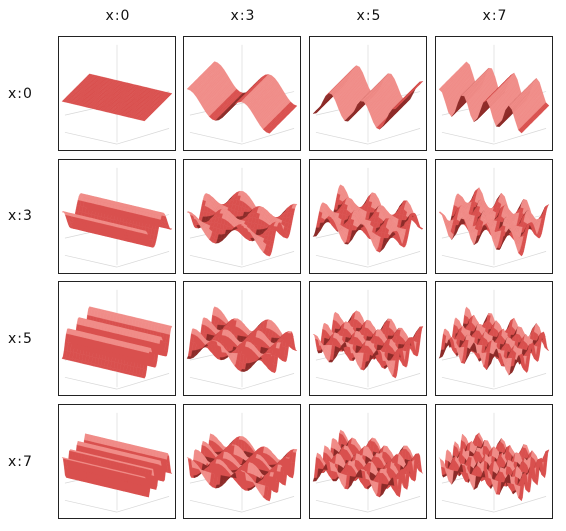  Describe the element at coordinates (20, 339) in the screenshot. I see `row-label-2: x:5` at that location.